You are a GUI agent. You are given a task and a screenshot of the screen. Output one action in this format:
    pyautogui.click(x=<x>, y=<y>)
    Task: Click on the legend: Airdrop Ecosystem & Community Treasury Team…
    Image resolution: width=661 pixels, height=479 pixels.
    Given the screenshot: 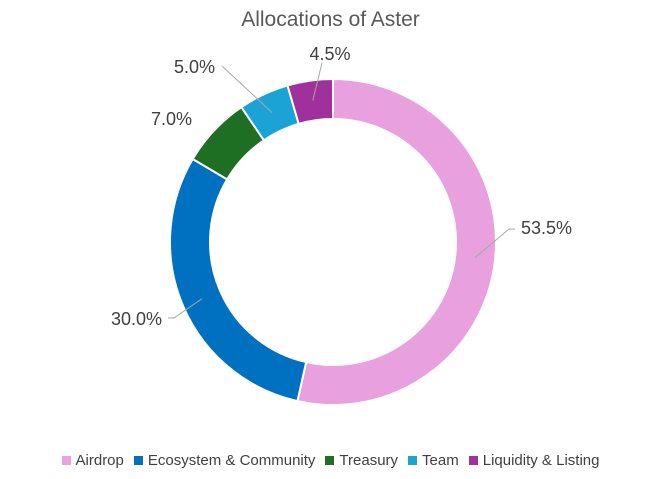 What is the action you would take?
    pyautogui.click(x=330, y=460)
    